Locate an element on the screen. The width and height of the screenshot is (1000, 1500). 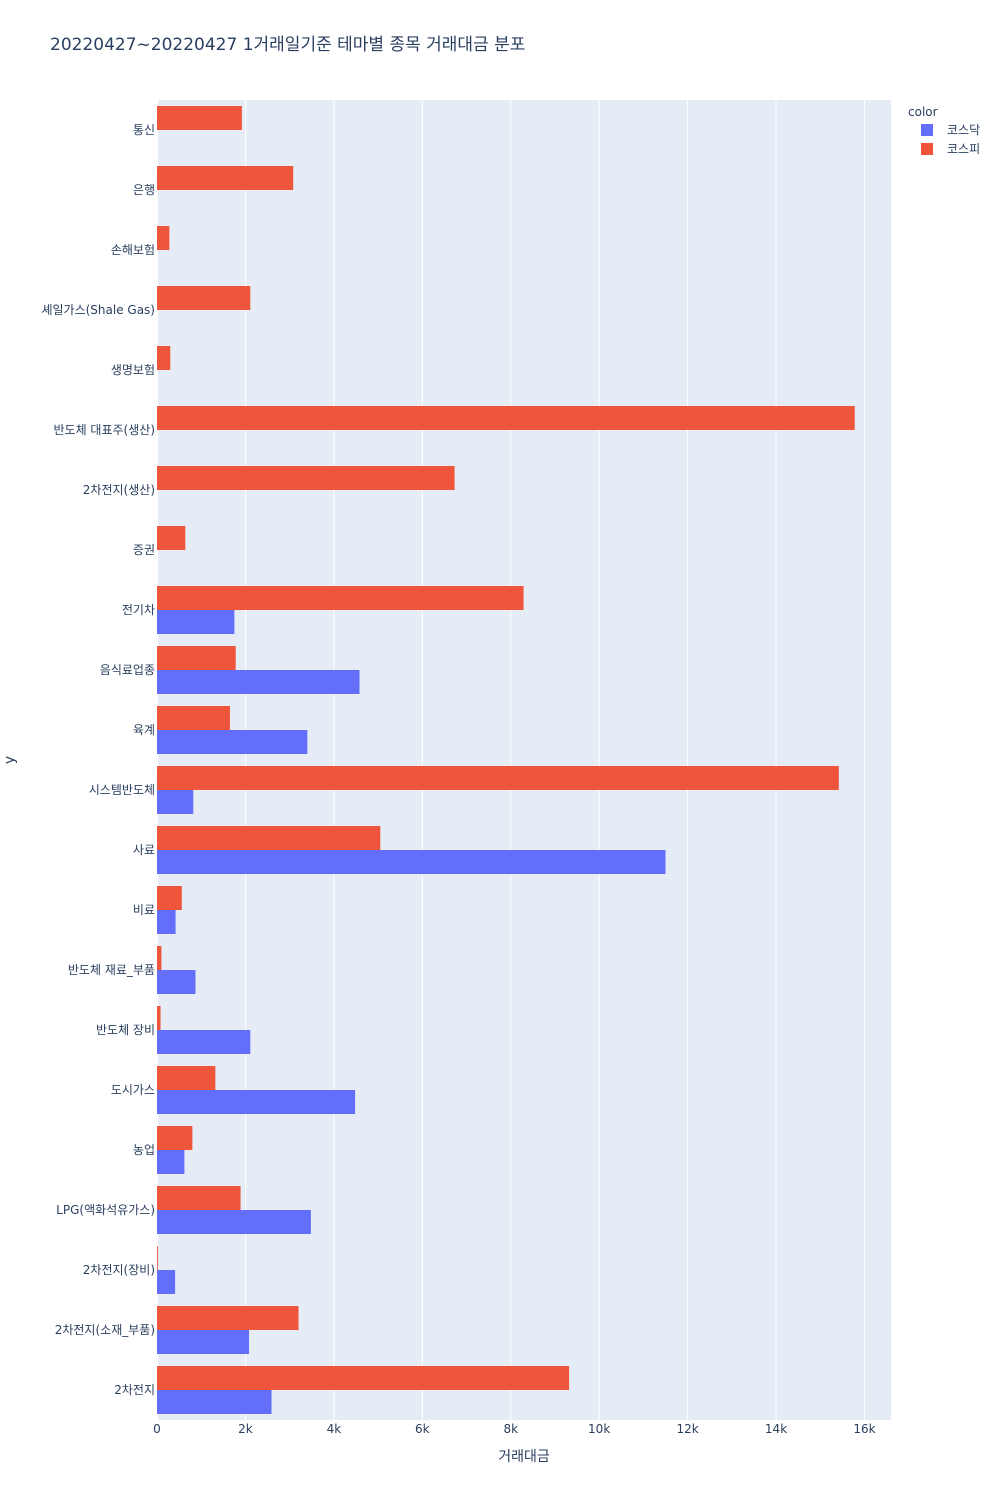
x-tick-label: 0 is located at coordinates (157, 1429).